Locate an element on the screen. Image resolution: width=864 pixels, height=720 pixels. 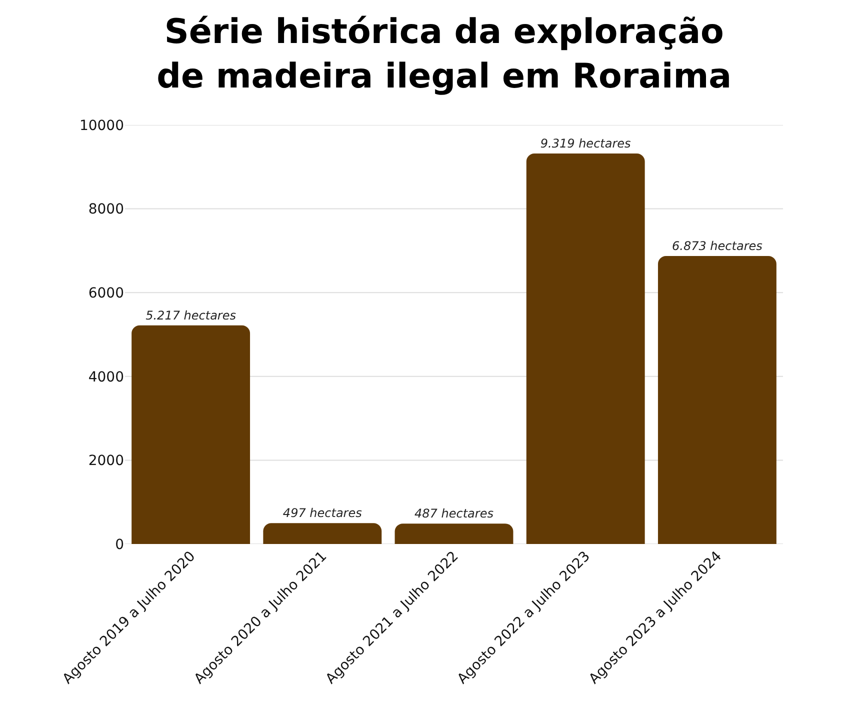
y-tick-label: 2000 is located at coordinates (106, 461).